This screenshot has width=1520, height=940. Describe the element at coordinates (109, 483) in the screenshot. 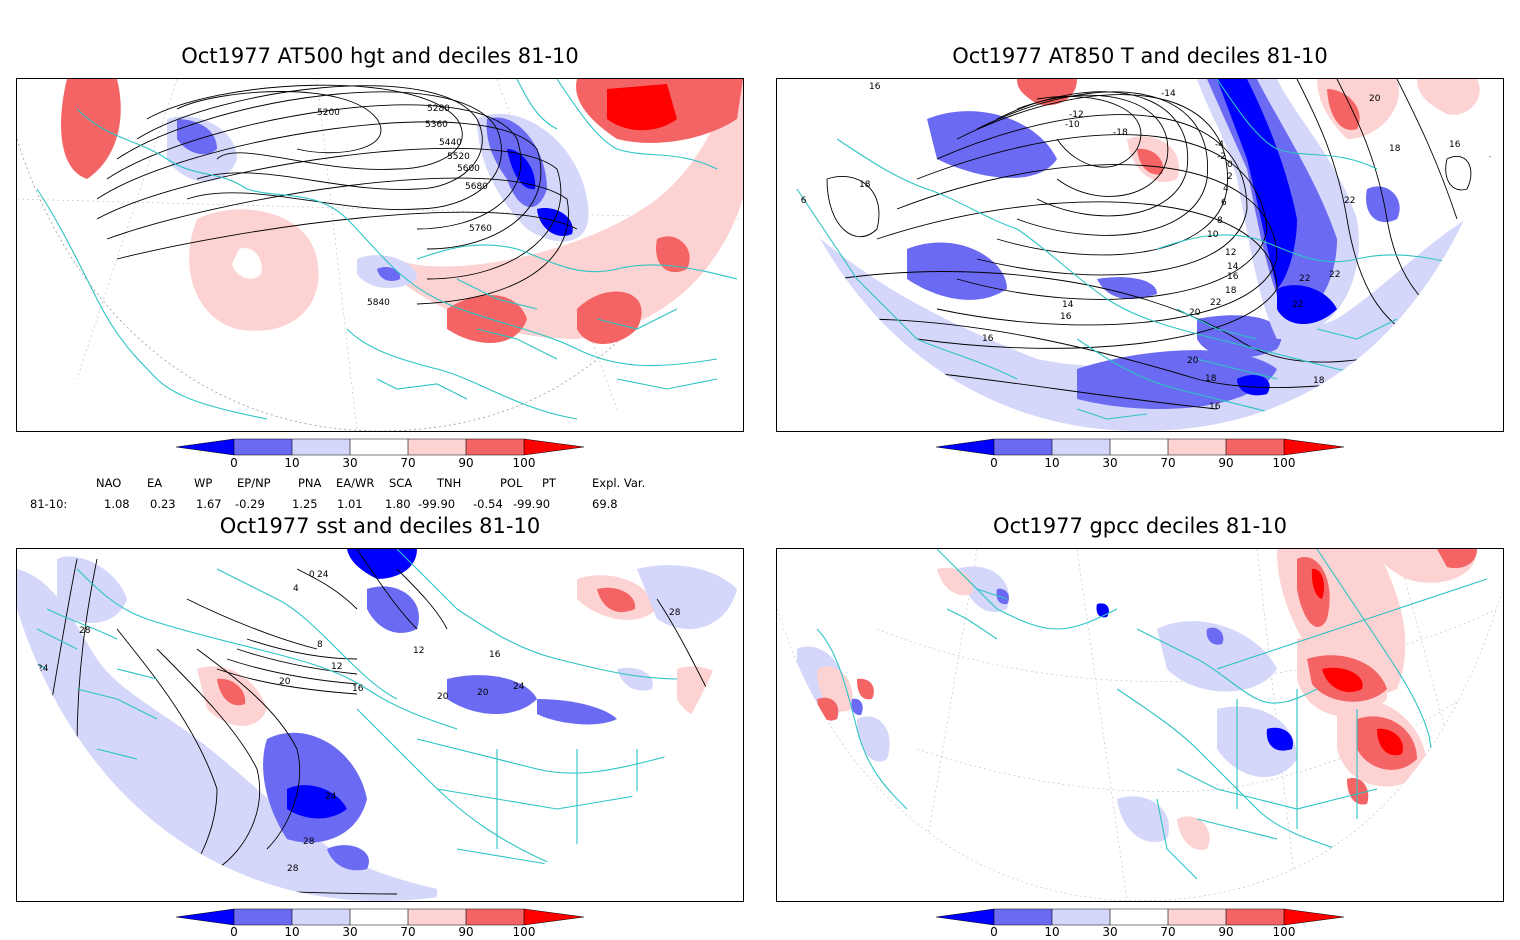

I see `index-header-nao: NAO` at that location.